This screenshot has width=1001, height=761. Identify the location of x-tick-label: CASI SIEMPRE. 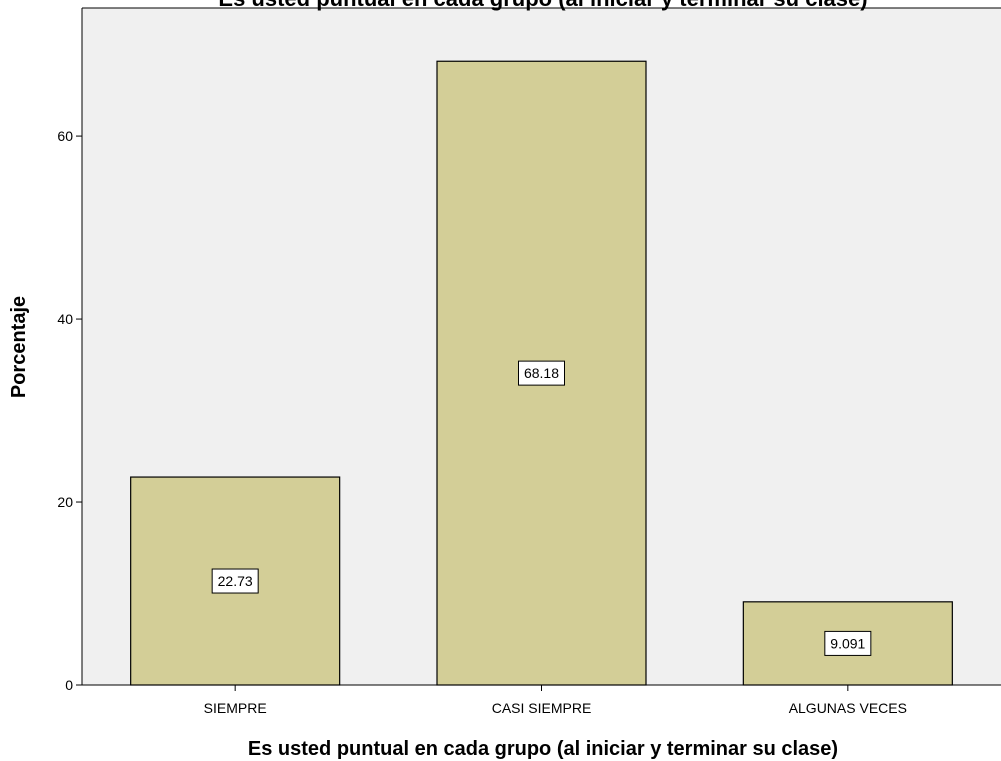
(542, 708).